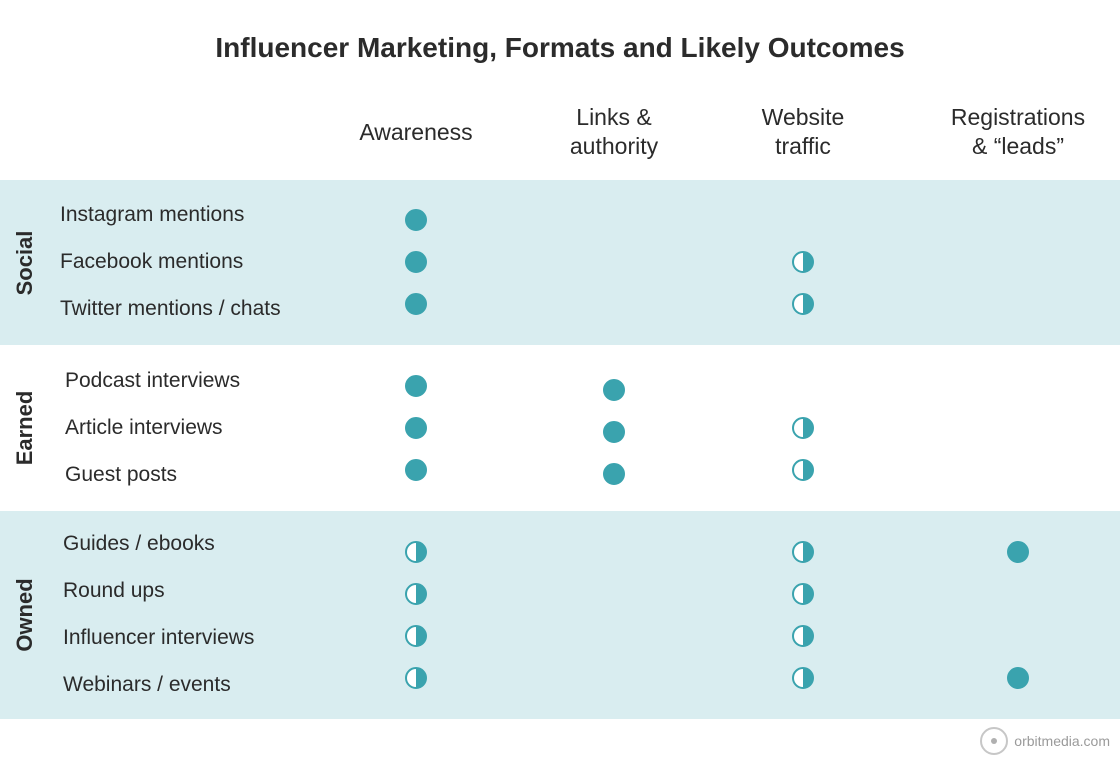 The height and width of the screenshot is (775, 1120). I want to click on row-label: Podcast interviews, so click(153, 380).